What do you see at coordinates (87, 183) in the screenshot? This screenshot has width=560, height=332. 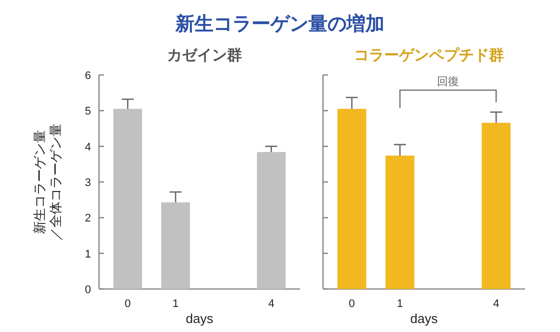 I see `y-tick-label: 3` at bounding box center [87, 183].